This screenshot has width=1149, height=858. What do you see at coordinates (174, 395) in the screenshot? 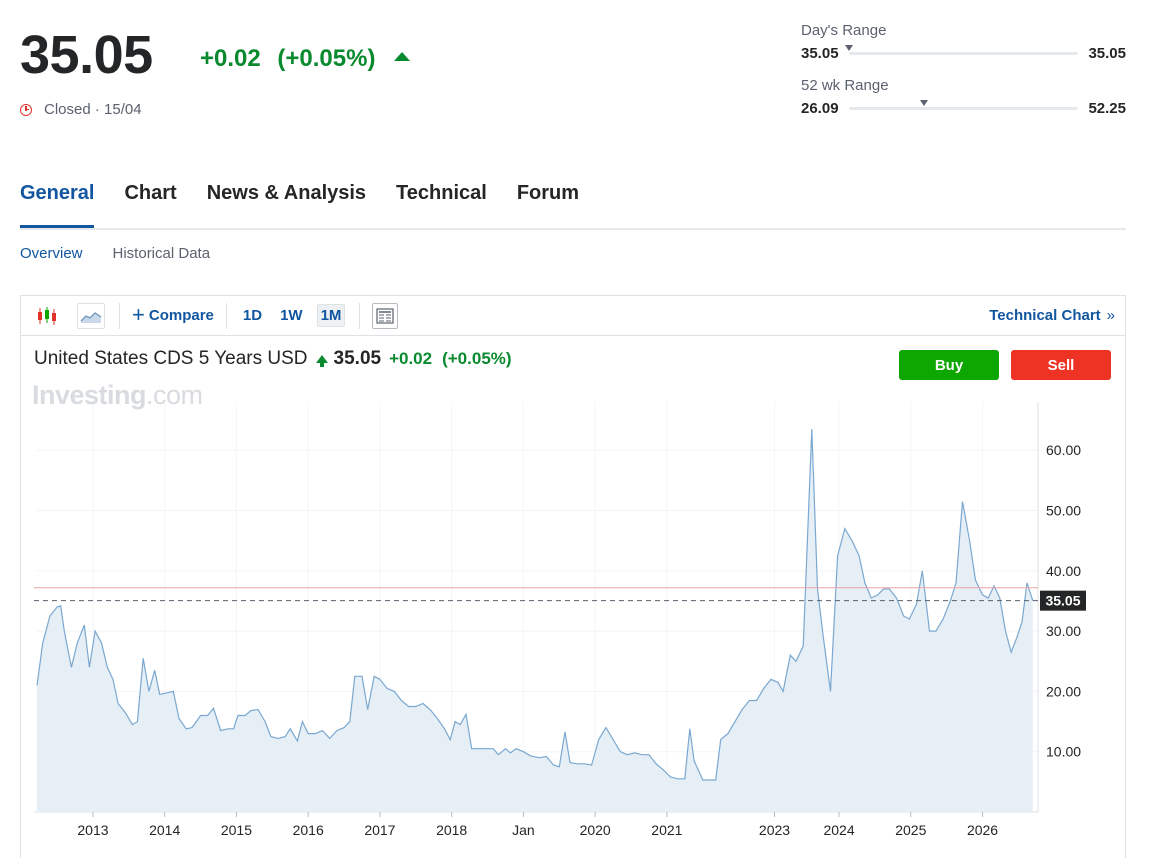
I see `watermark-suffix: .com` at bounding box center [174, 395].